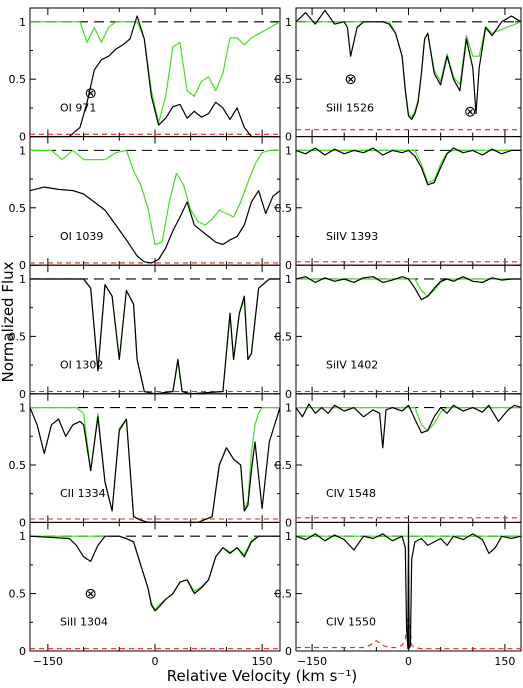 This screenshot has height=688, width=523. I want to click on panel-oi-971: 0 0.5 1 ⊗OI 971, so click(145, 75).